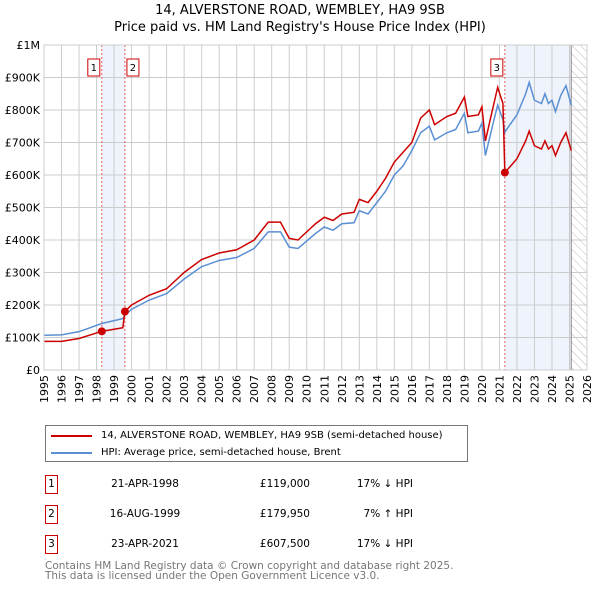 The height and width of the screenshot is (590, 600). I want to click on chart-title: 14, ALVERSTONE ROAD, WEMBLEY, HA9 9SB, so click(300, 10).